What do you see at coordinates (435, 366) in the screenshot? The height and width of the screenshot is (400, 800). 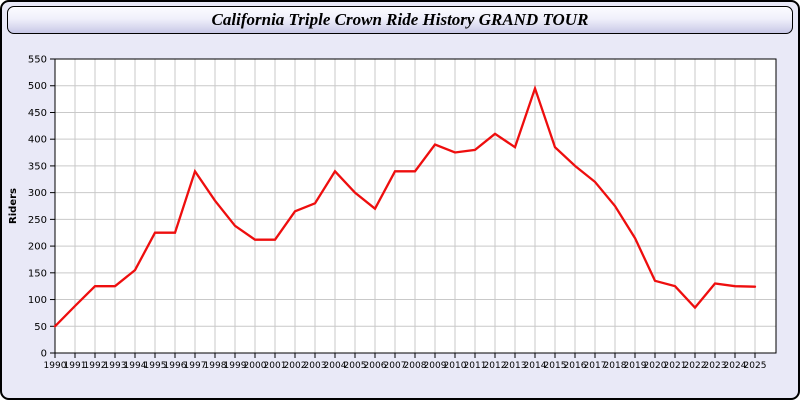 I see `x-axis-tick-label: 2009` at bounding box center [435, 366].